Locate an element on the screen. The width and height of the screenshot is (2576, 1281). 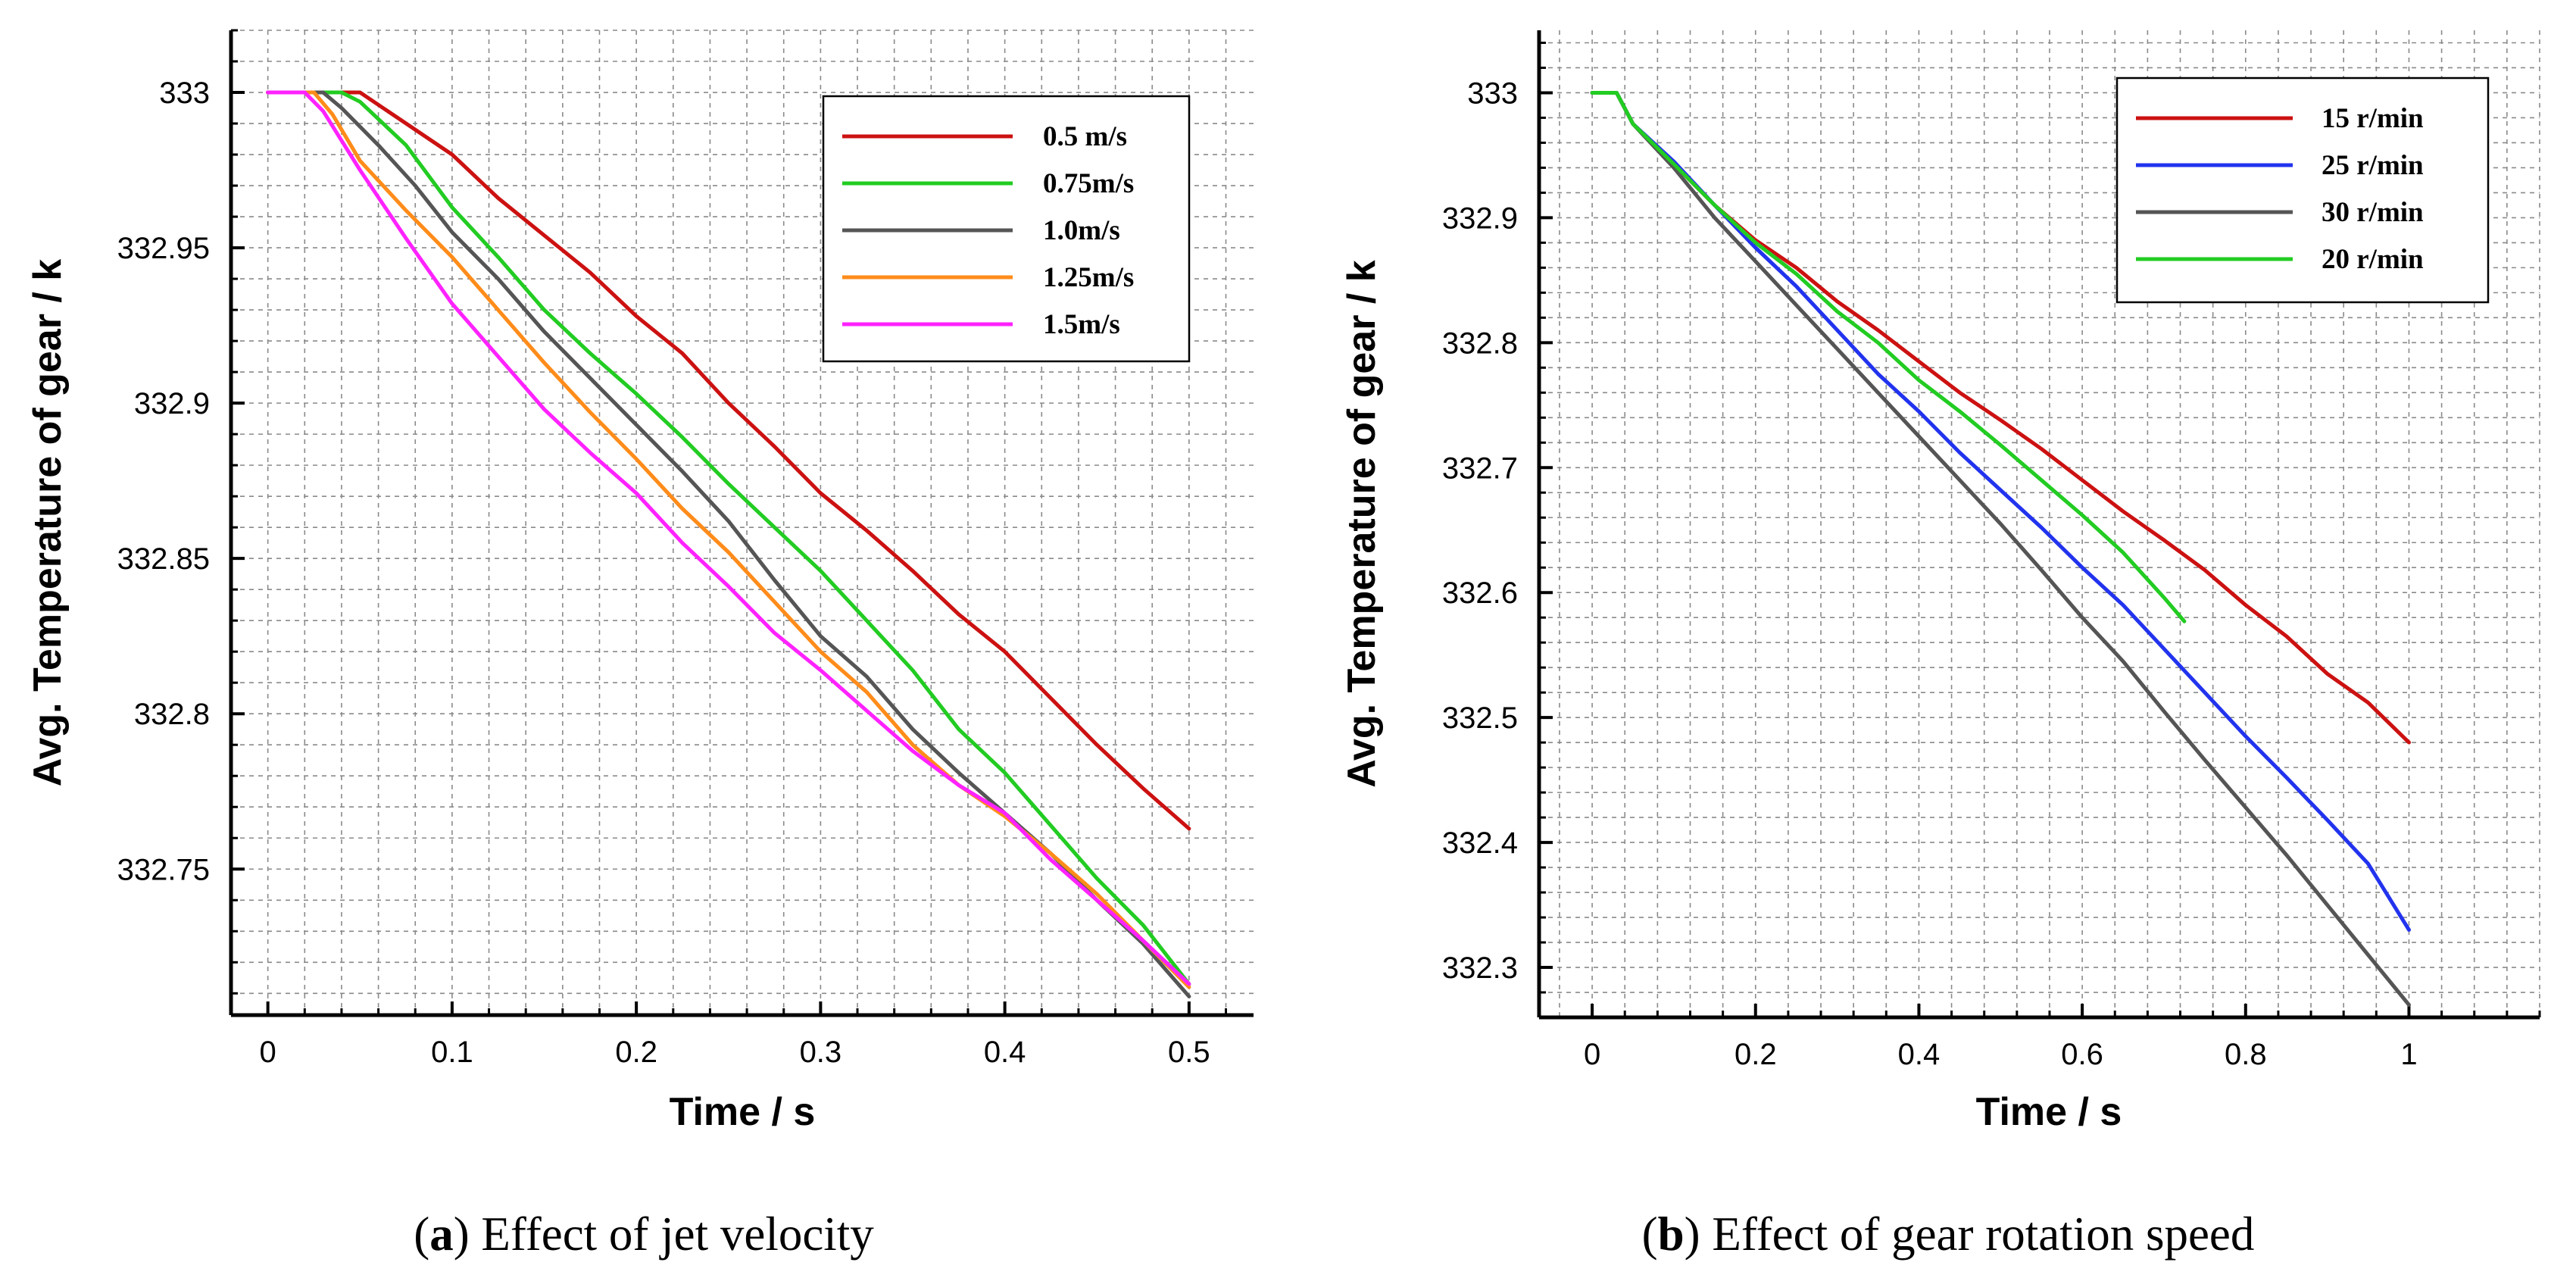
legend-label: 25 r/min is located at coordinates (2373, 165).